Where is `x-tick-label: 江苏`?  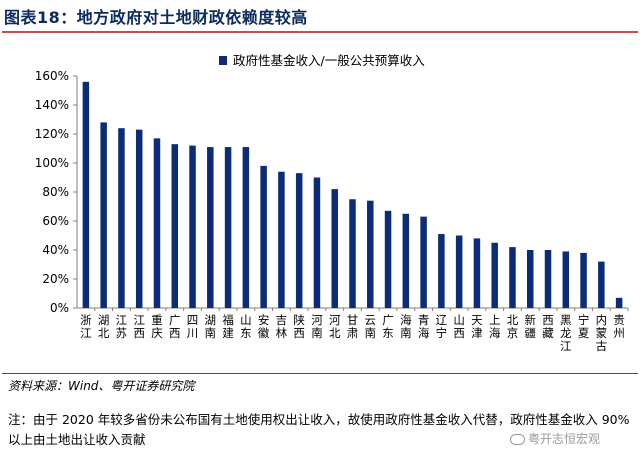 x-tick-label: 江苏 is located at coordinates (122, 326).